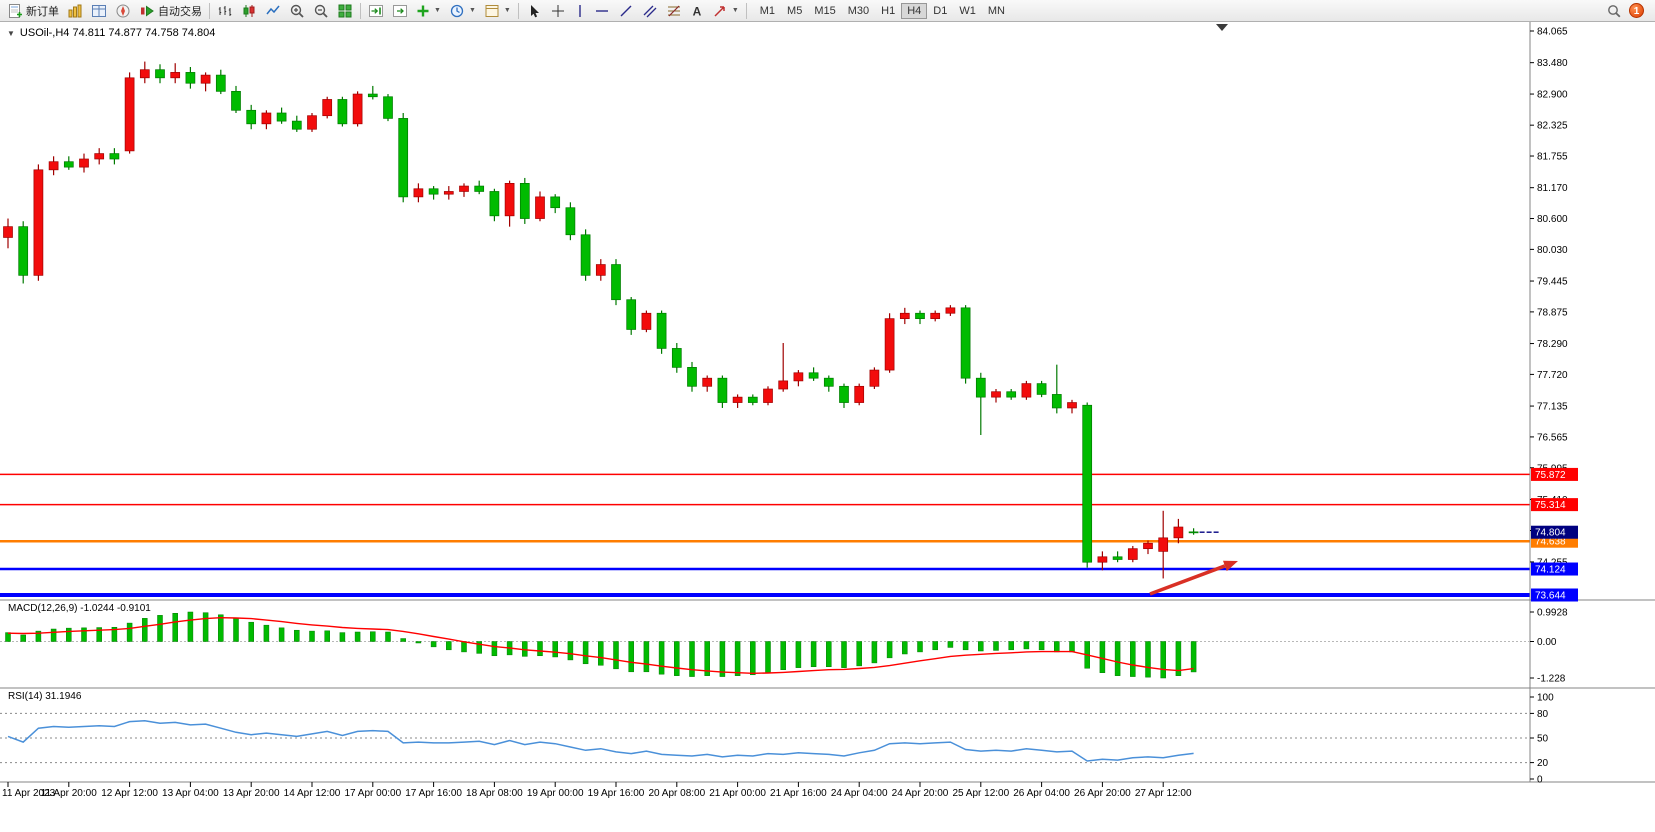 The height and width of the screenshot is (832, 1655). What do you see at coordinates (1187, 580) in the screenshot?
I see `arrow-shaft` at bounding box center [1187, 580].